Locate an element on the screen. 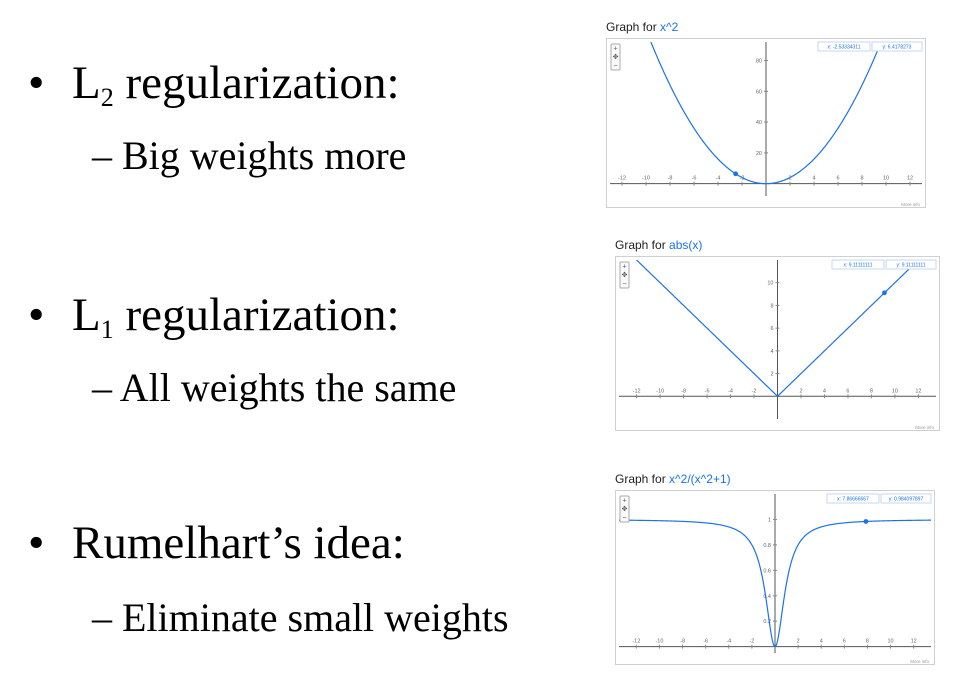 The width and height of the screenshot is (966, 688). readout-x: x: 7.86666667 is located at coordinates (853, 498).